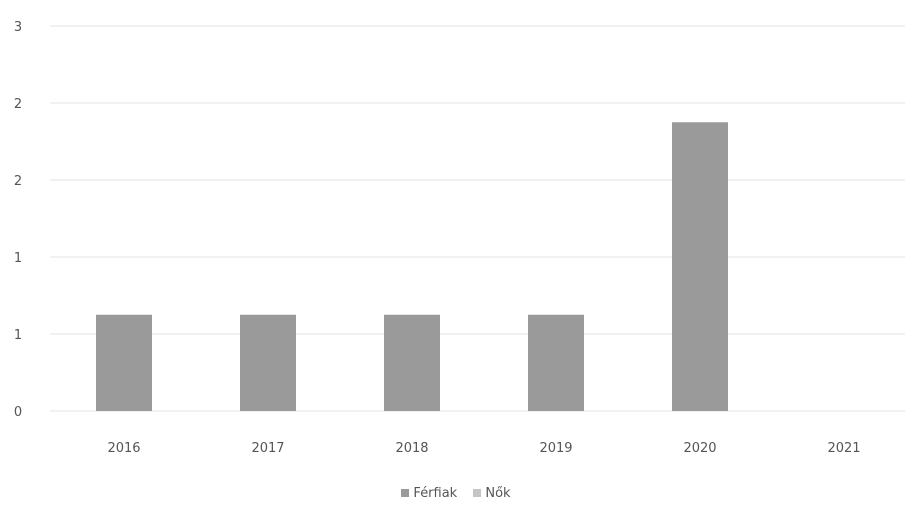  What do you see at coordinates (435, 493) in the screenshot?
I see `legend-label-ferfiak: Férfiak` at bounding box center [435, 493].